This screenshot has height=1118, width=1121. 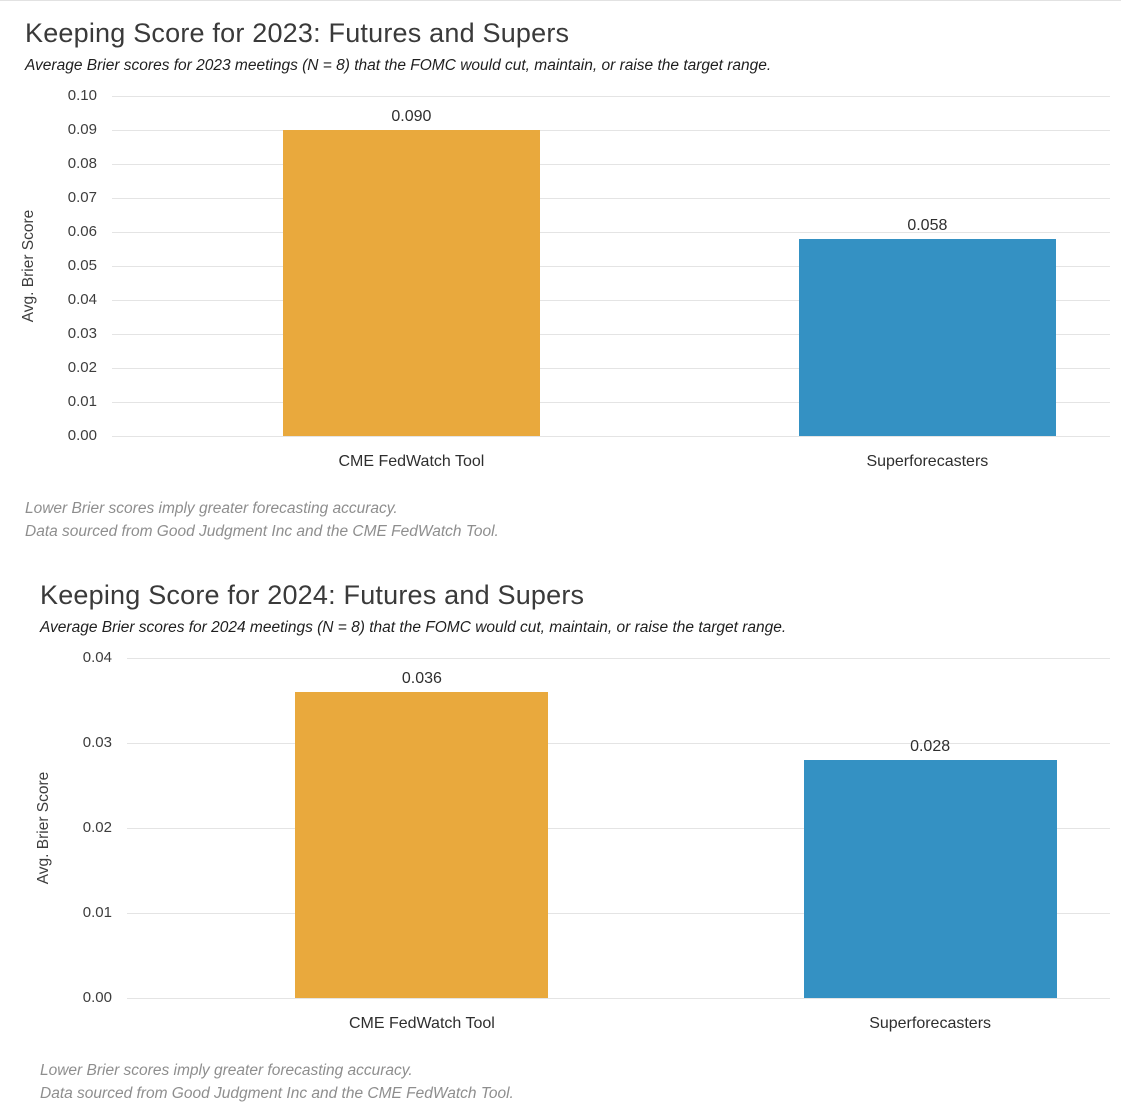 I want to click on bar-value-label: 0.028, so click(x=930, y=746).